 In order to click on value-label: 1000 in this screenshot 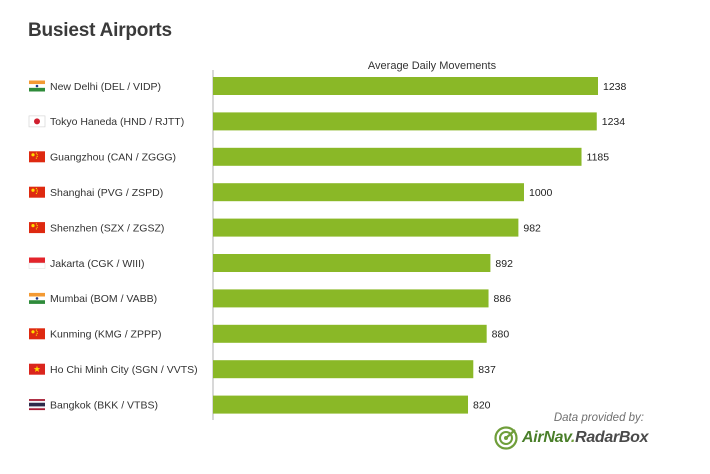, I will do `click(541, 193)`.